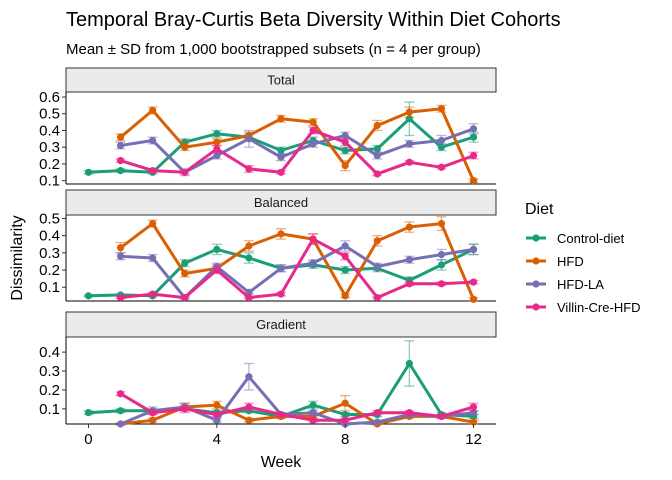 The image size is (672, 480). I want to click on facet-strip-label: Balanced, so click(281, 202).